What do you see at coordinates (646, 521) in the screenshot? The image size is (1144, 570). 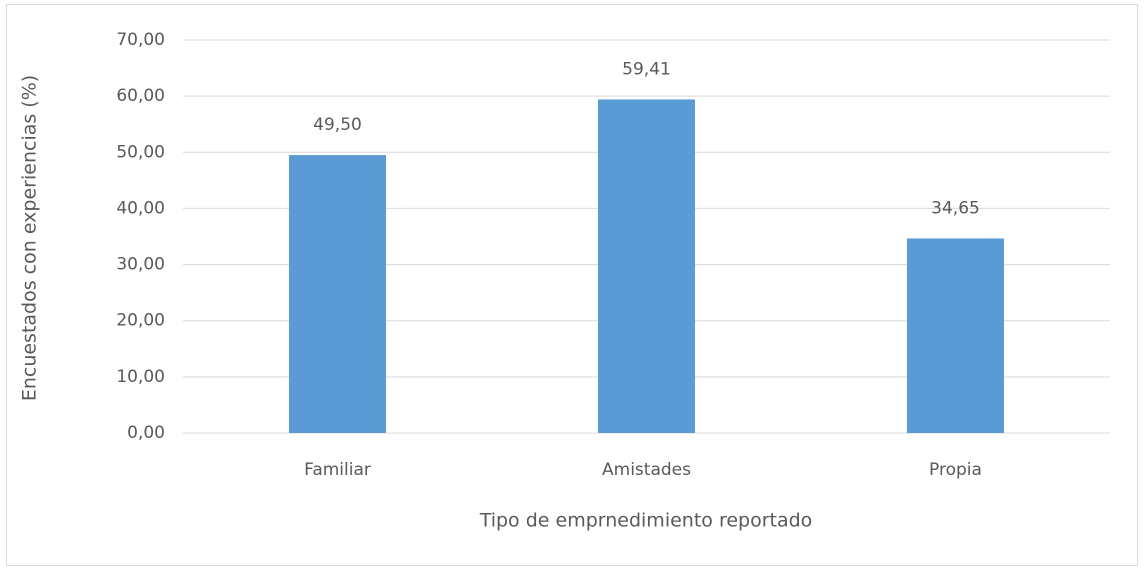 I see `x-axis-label: Tipo de emprnedimiento reportado` at bounding box center [646, 521].